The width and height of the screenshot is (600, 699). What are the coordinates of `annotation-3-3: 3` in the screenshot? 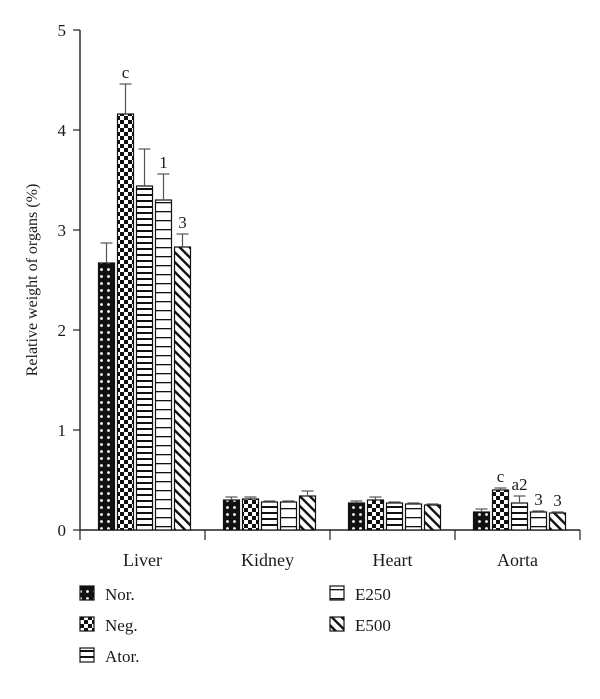 It's located at (538, 499).